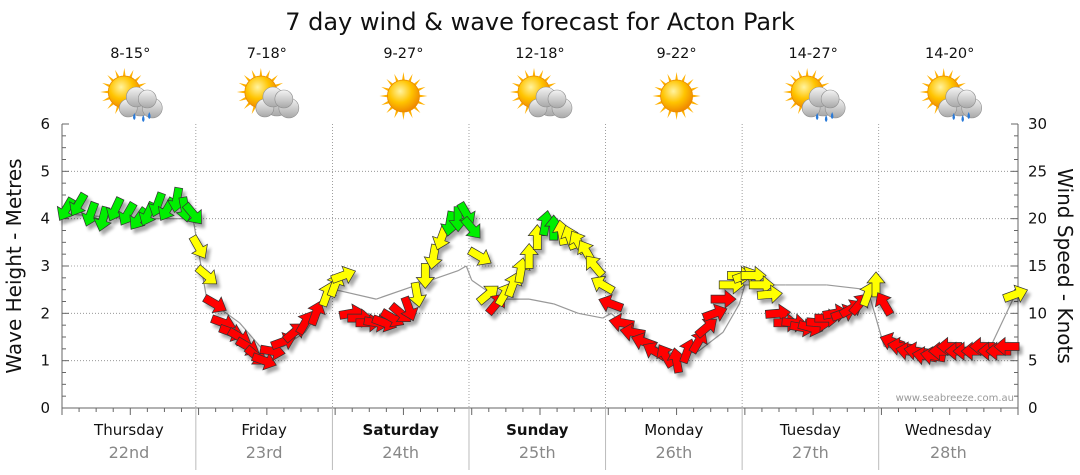 This screenshot has width=1080, height=475. Describe the element at coordinates (539, 54) in the screenshot. I see `temperature-range: 12-18°` at that location.